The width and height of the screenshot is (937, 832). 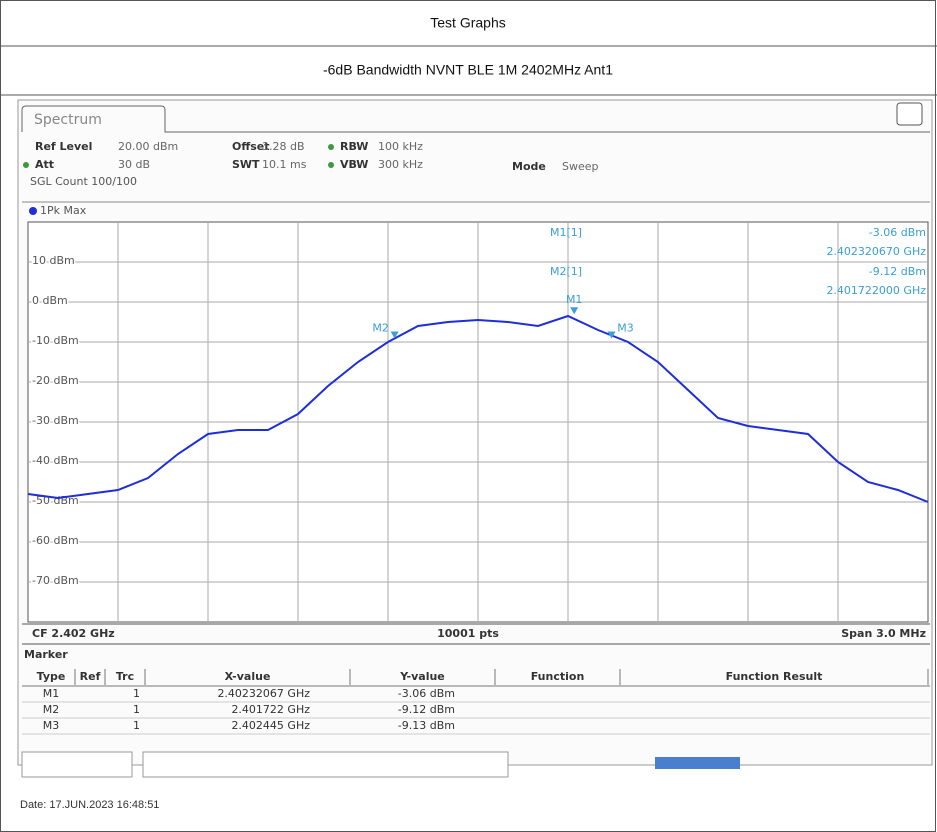 What do you see at coordinates (883, 633) in the screenshot?
I see `footer-span: Span 3.0 MHz` at bounding box center [883, 633].